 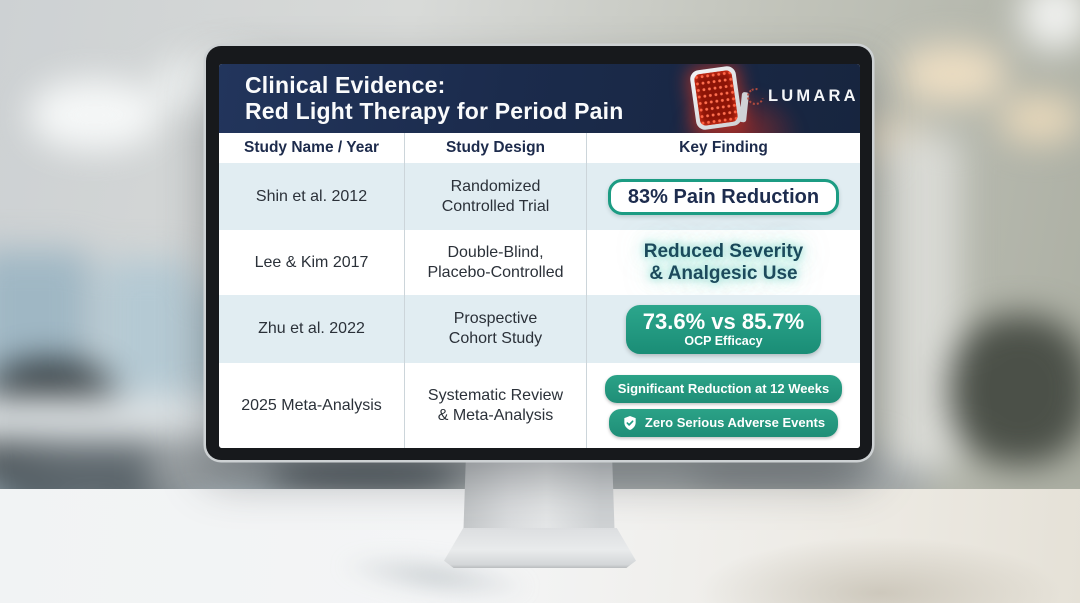 I want to click on finding-cell: 73.6% vs 85.7% OCP Efficacy, so click(x=723, y=329).